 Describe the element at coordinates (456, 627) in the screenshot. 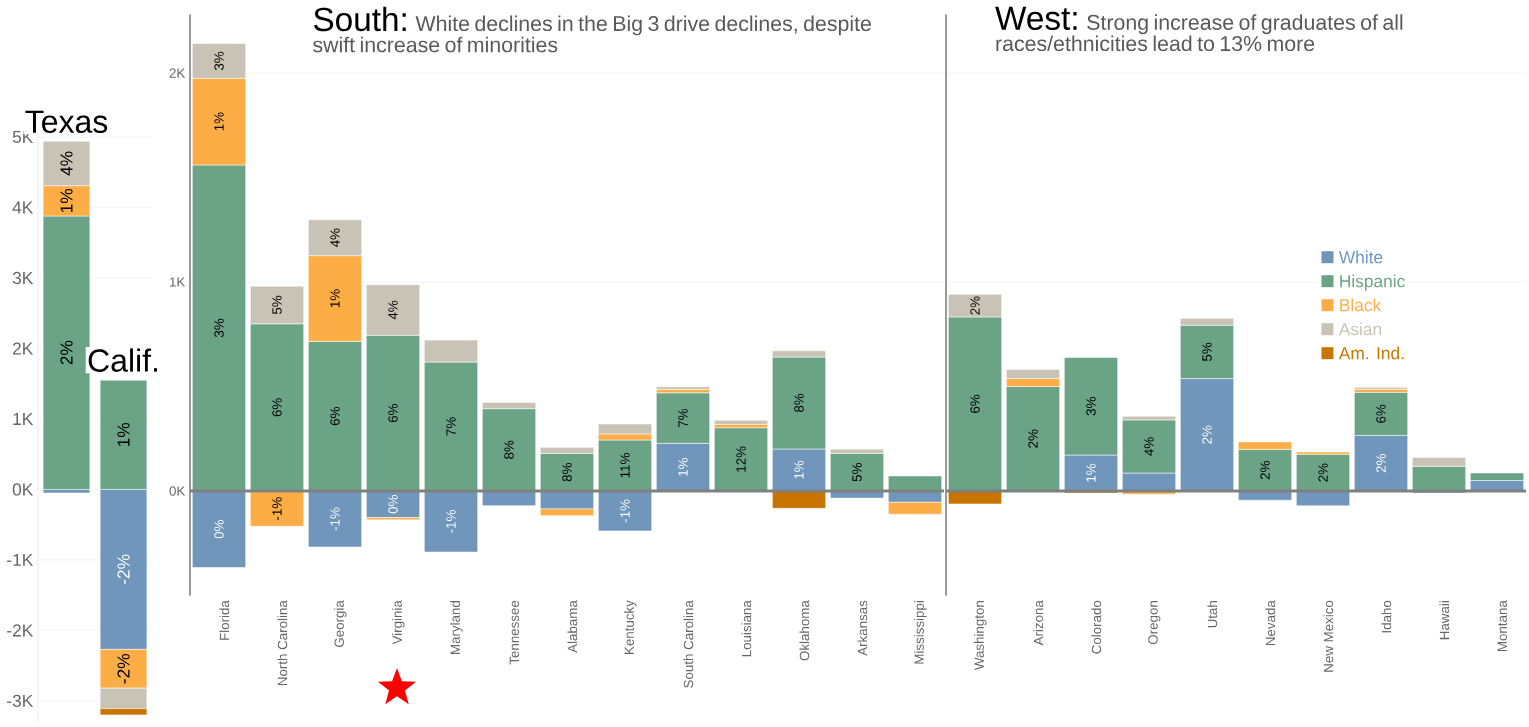

I see `x-tick-label: Maryland` at that location.